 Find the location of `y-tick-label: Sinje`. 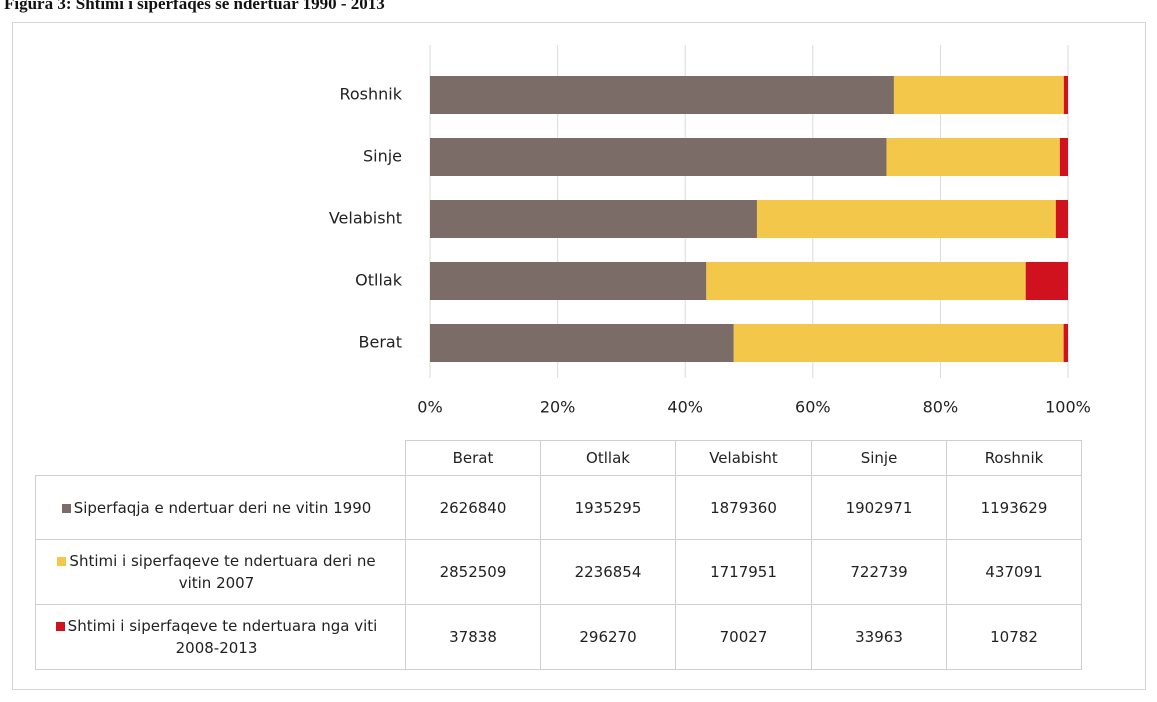

y-tick-label: Sinje is located at coordinates (382, 156).